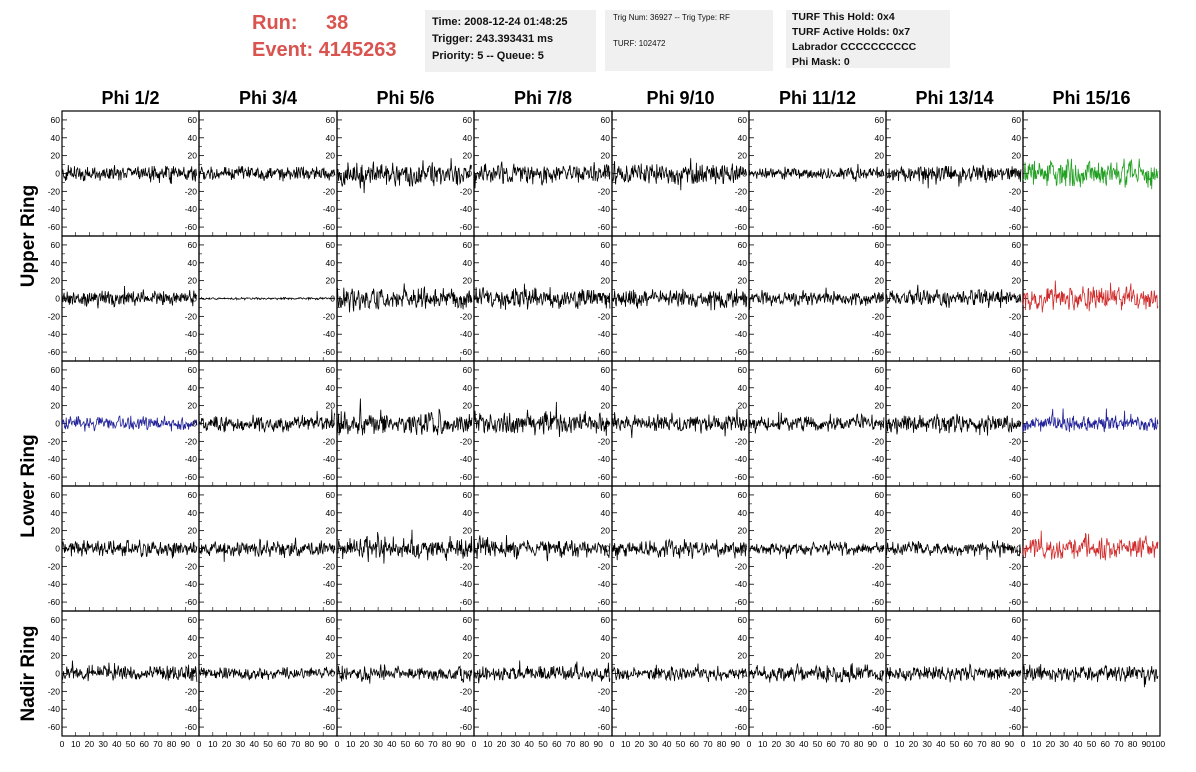 The width and height of the screenshot is (1196, 772). I want to click on row-title: Lower Ring, so click(28, 485).